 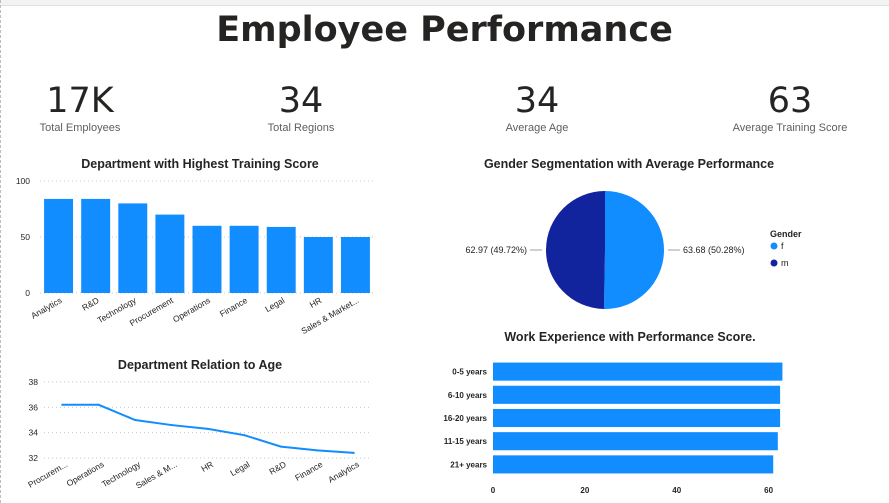 I want to click on data-label: 62.97 (49.72%), so click(x=496, y=250).